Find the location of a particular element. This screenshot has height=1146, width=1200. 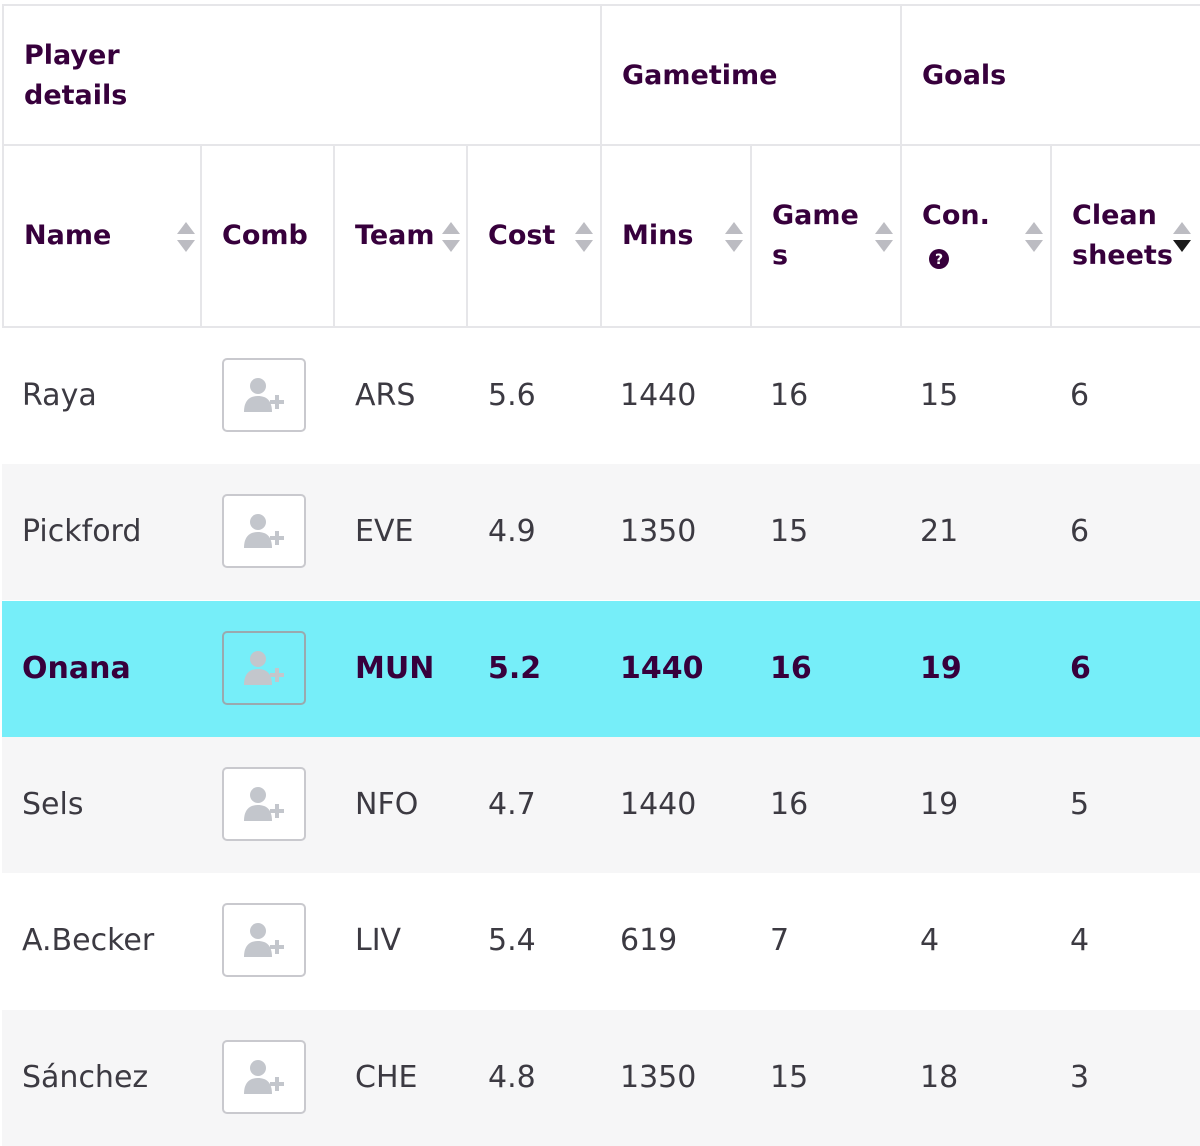

column-header-team-label: Team is located at coordinates (395, 235).